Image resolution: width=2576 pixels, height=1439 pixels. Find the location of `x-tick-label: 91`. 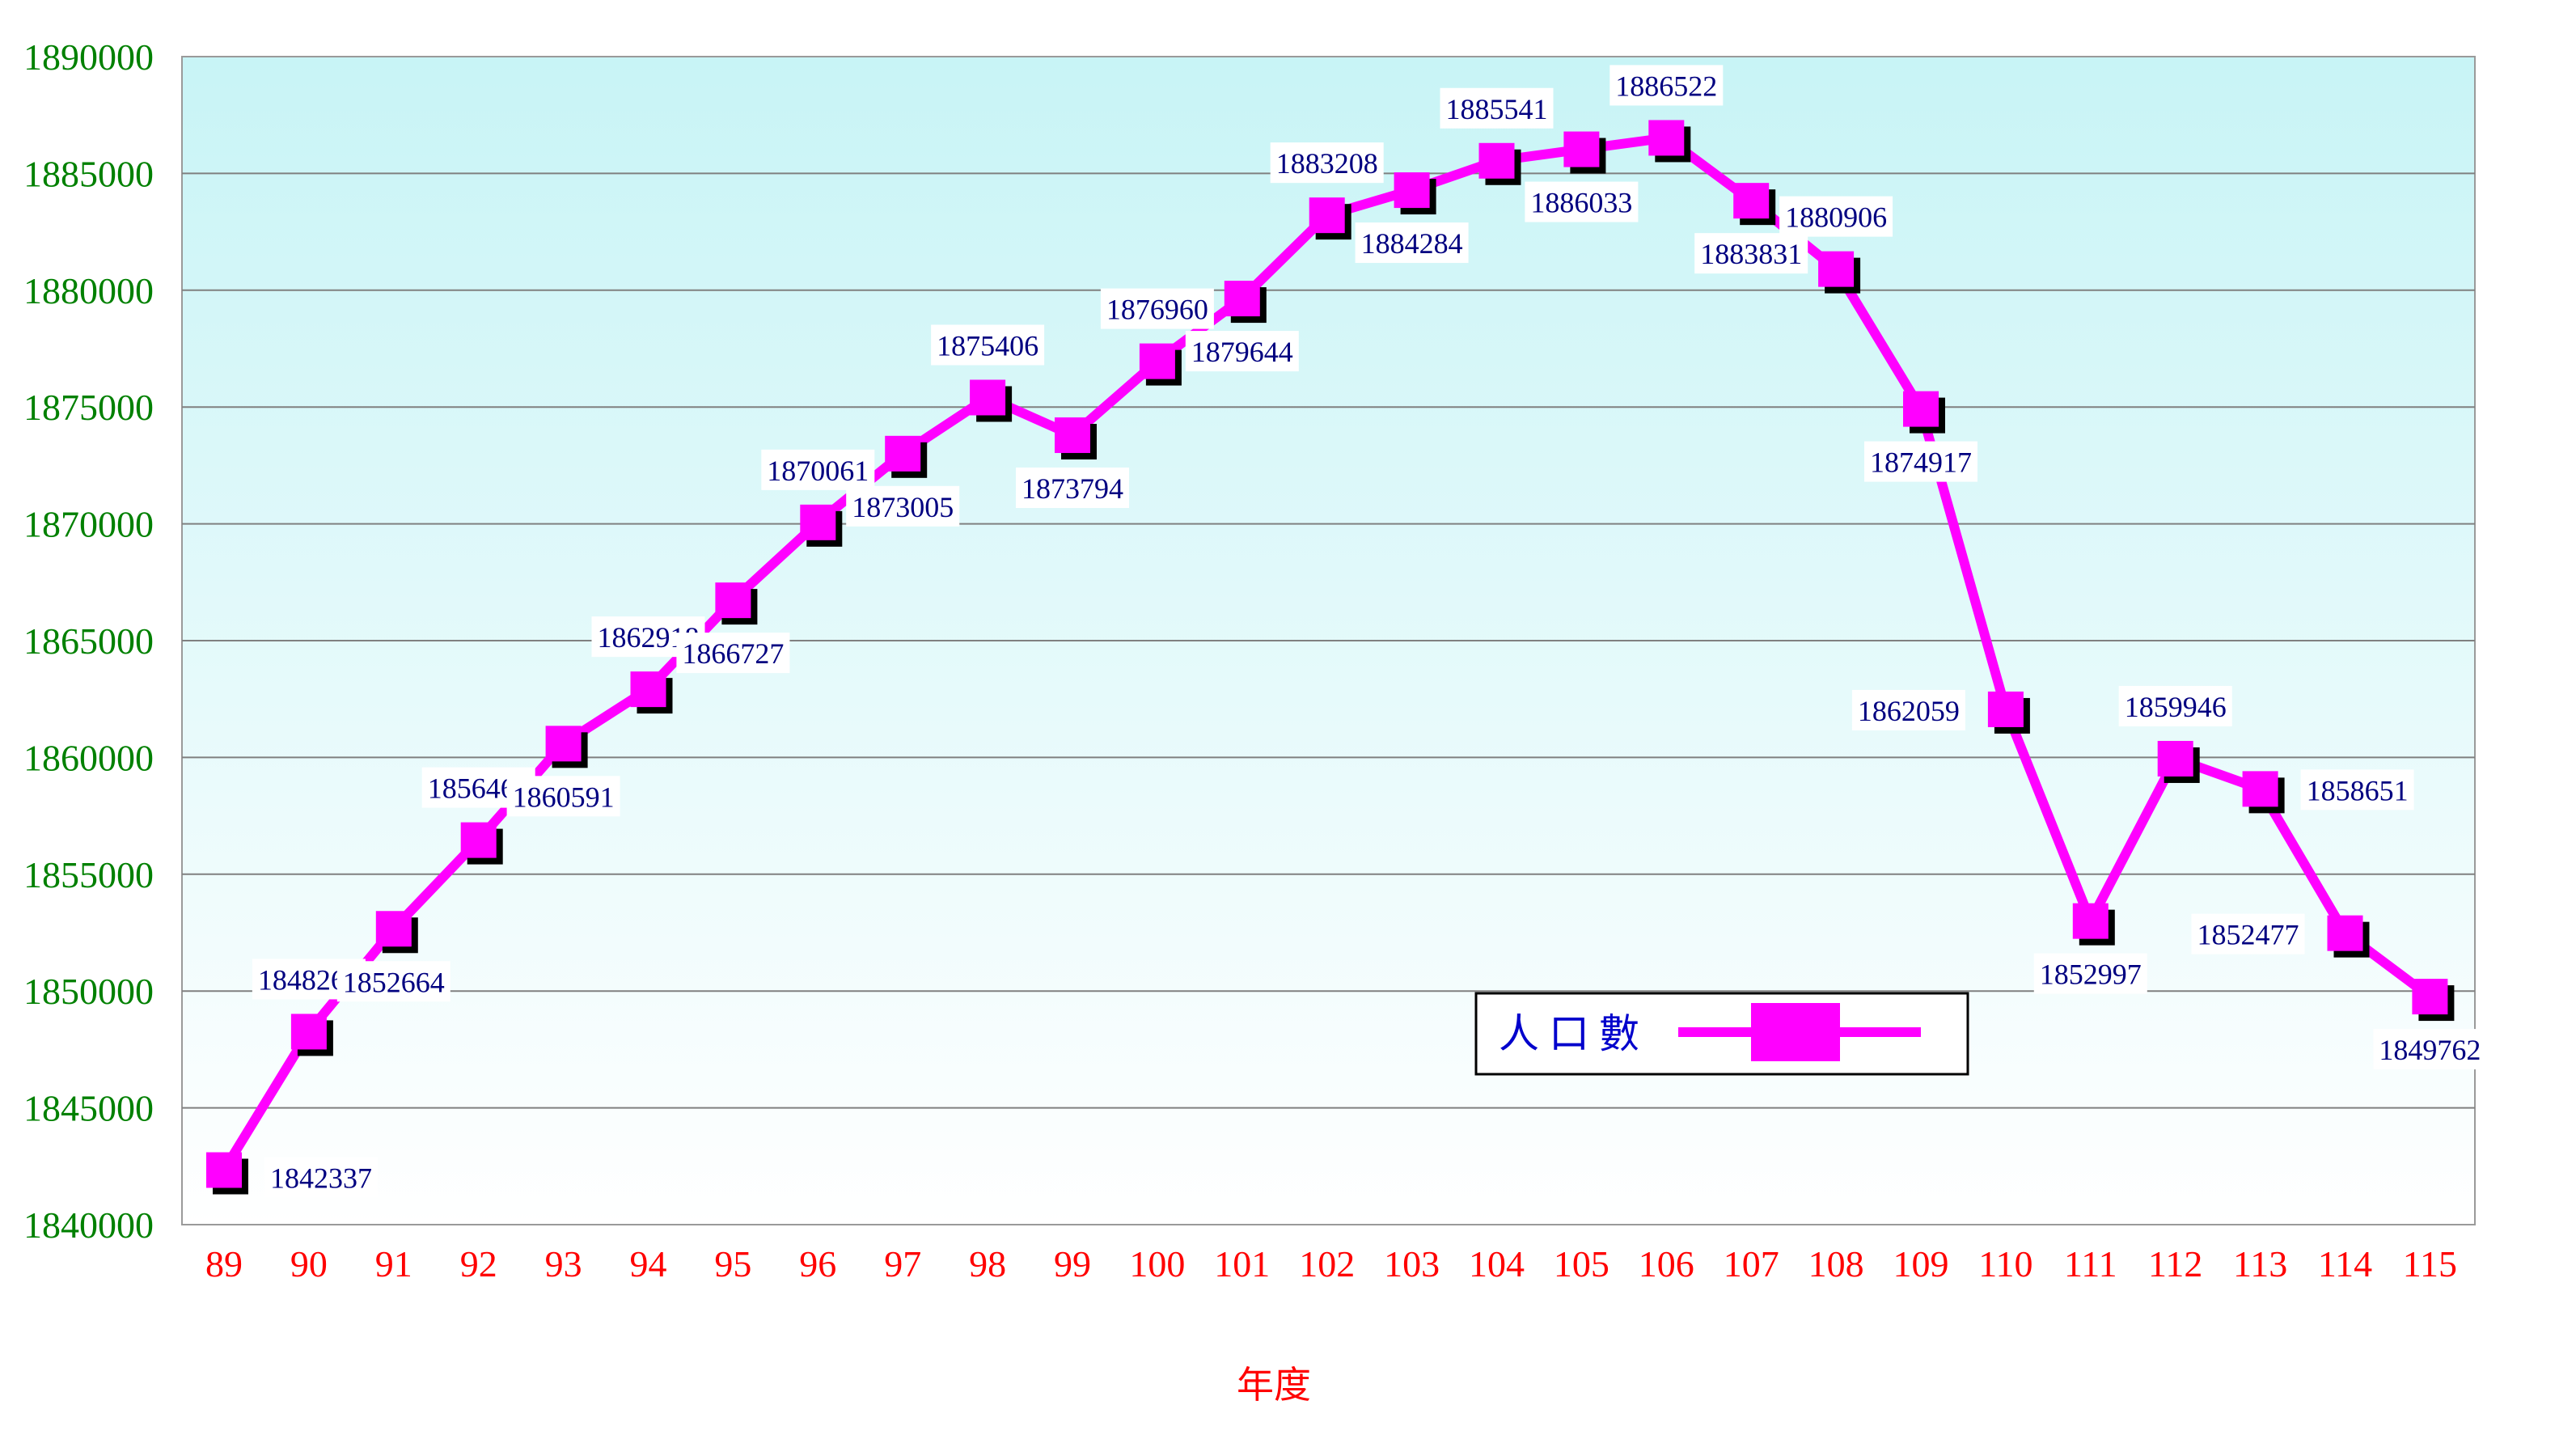

x-tick-label: 91 is located at coordinates (394, 1264).